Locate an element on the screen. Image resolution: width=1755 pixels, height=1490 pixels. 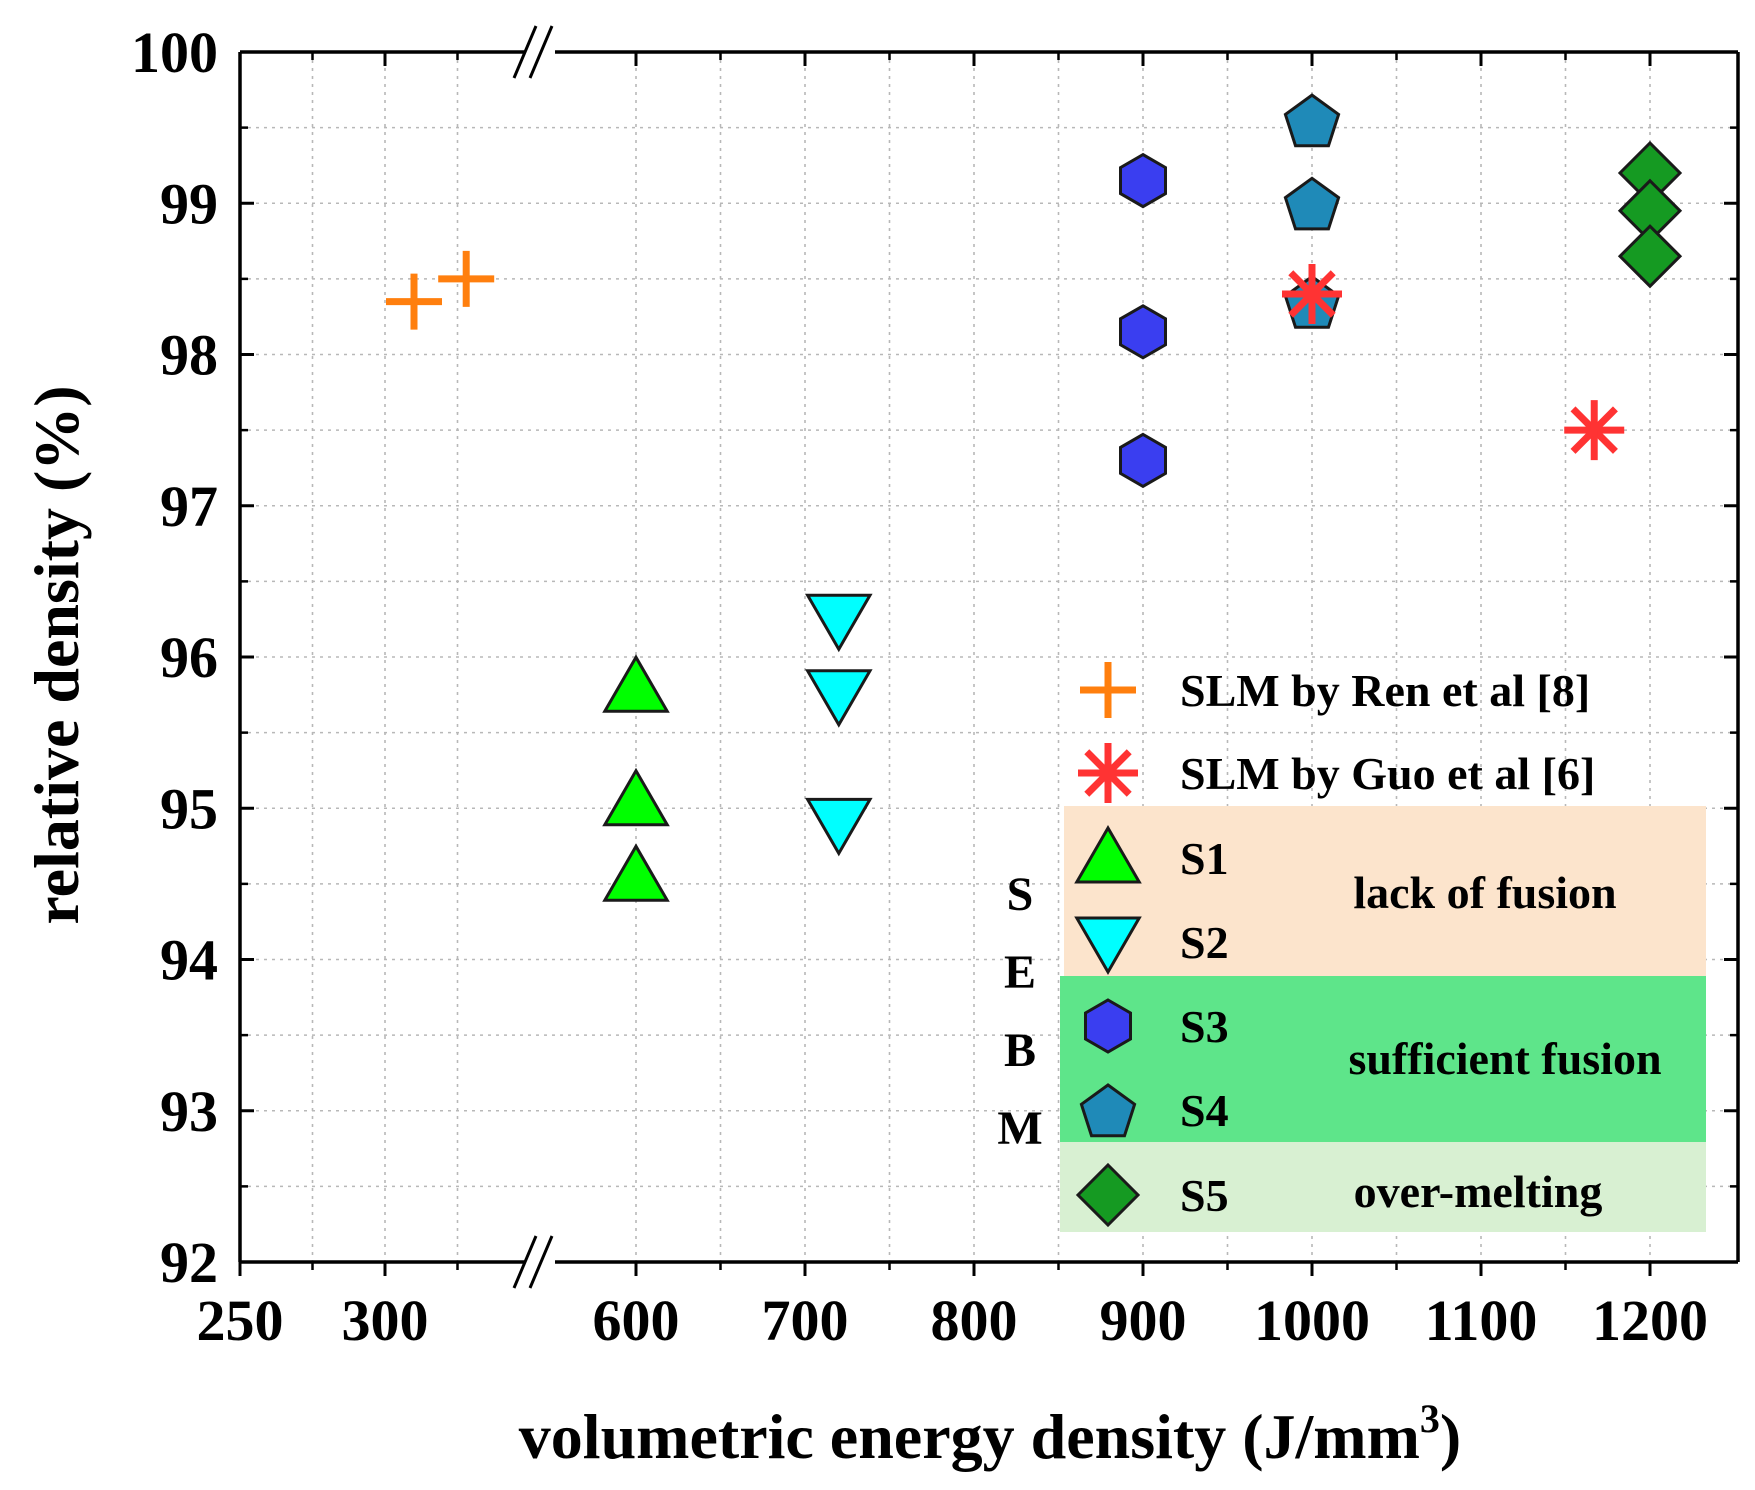
y-tick-label: 93 is located at coordinates (189, 1111).